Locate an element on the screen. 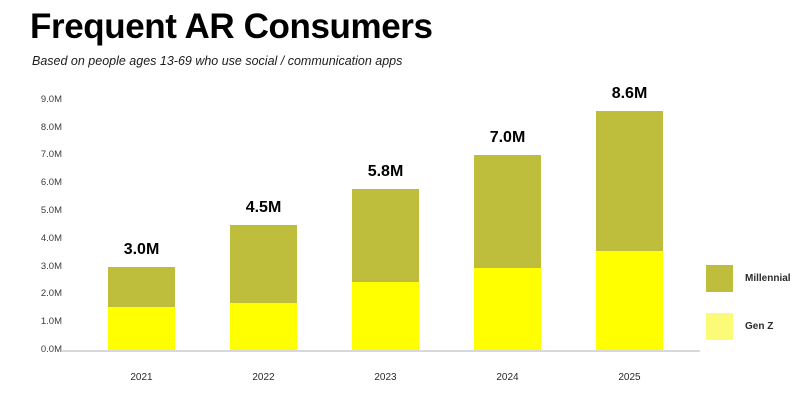  legend-item-millennial: Millennial is located at coordinates (748, 278).